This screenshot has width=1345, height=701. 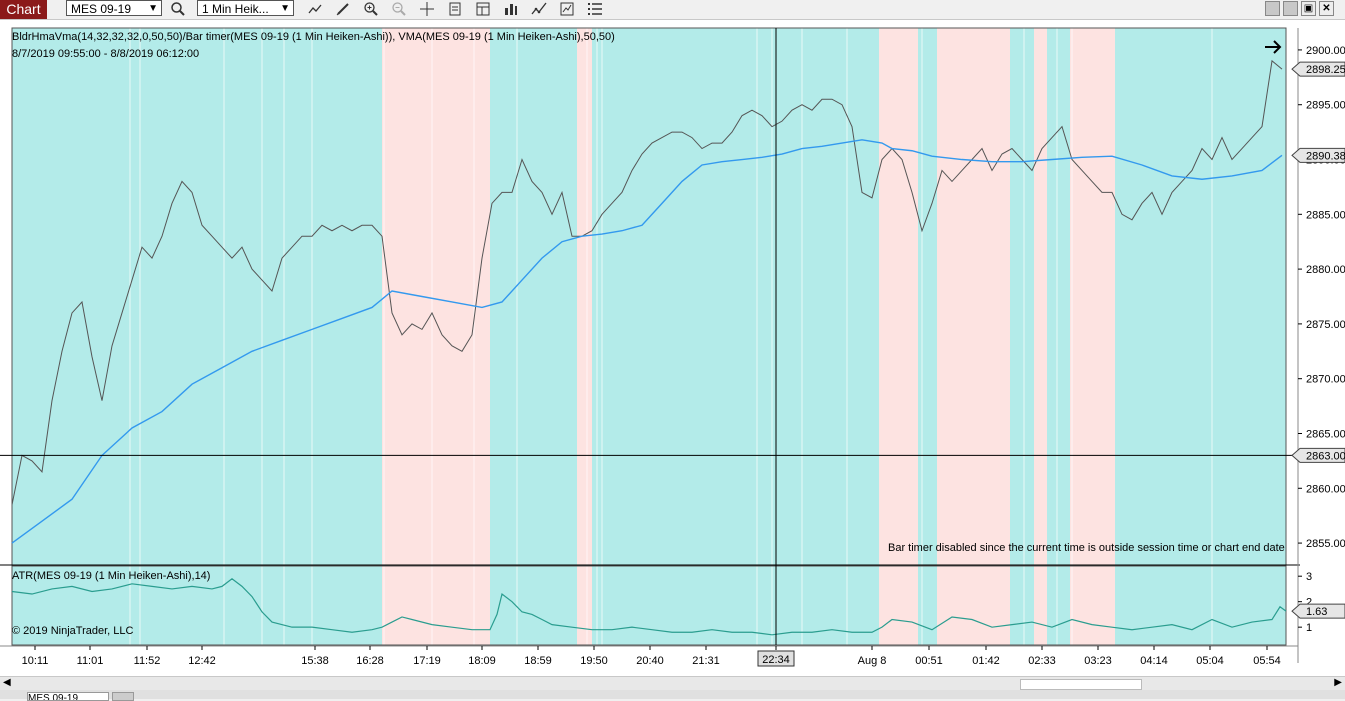 What do you see at coordinates (1325, 544) in the screenshot?
I see `y-tick-label: 2855.00` at bounding box center [1325, 544].